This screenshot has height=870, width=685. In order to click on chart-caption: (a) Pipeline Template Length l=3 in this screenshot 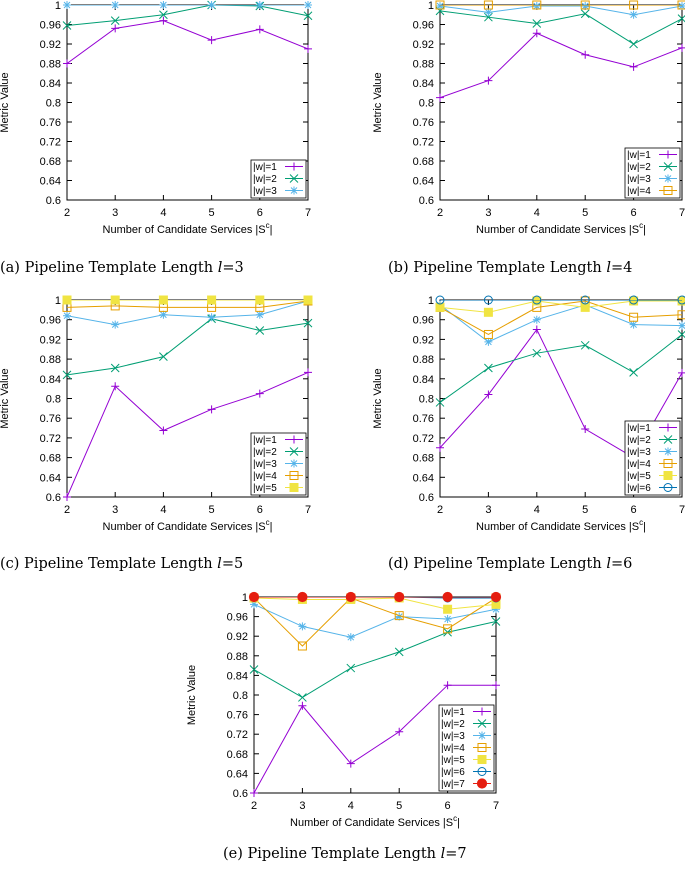, I will do `click(122, 268)`.